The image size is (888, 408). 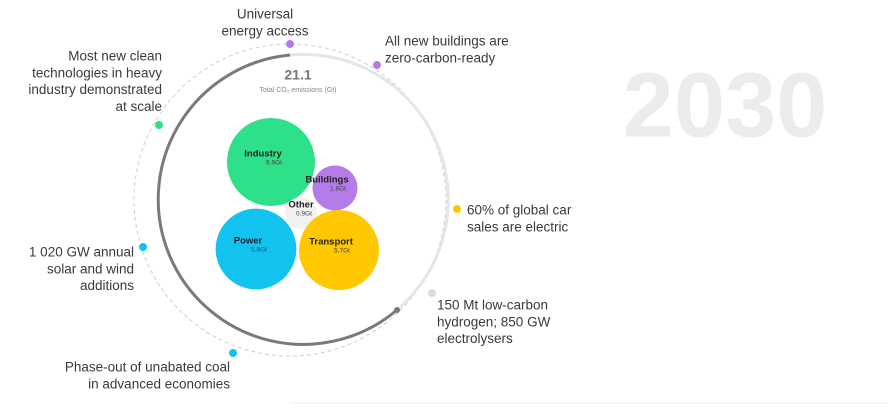 I want to click on milestone-text: additions, so click(x=107, y=285).